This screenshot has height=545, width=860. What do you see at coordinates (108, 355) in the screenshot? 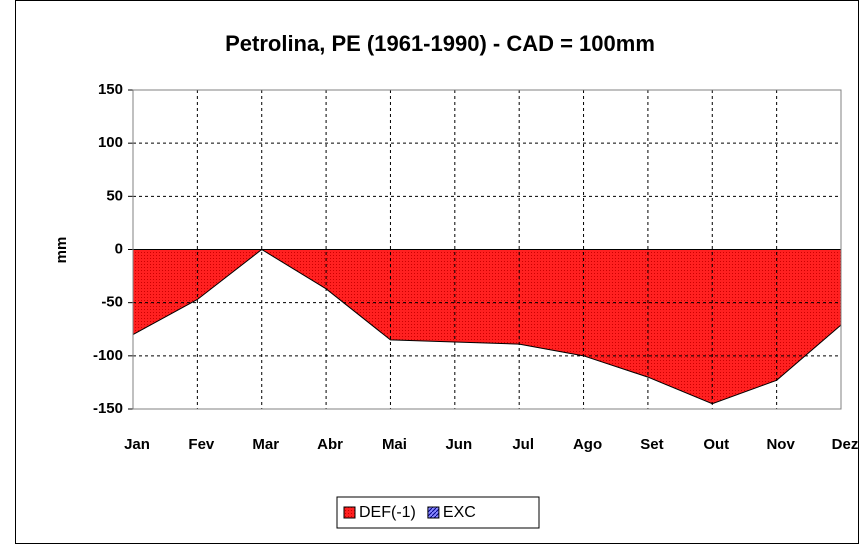
I see `y-tick-label: -100` at bounding box center [108, 355].